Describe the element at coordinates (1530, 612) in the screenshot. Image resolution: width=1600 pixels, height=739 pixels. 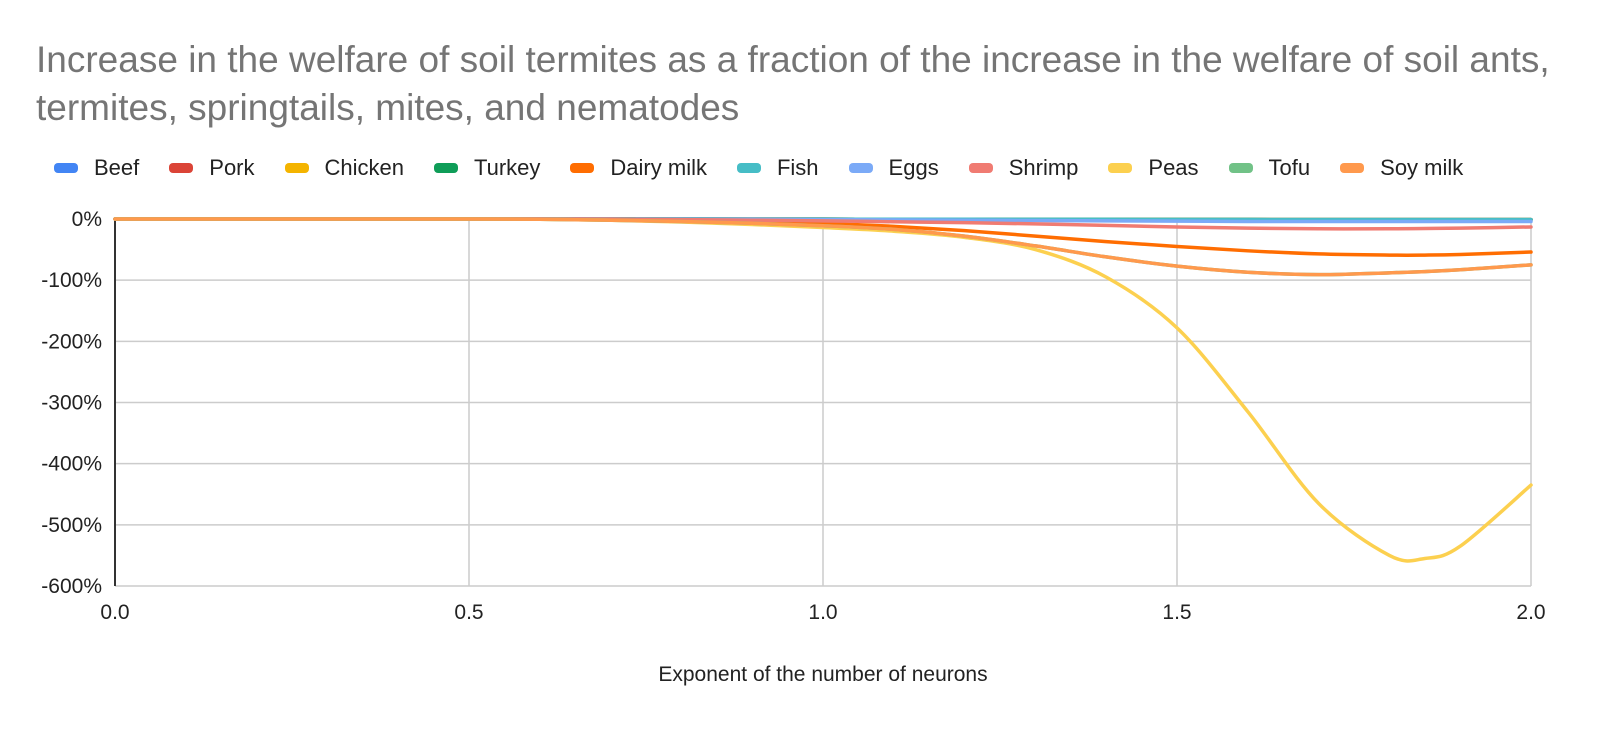
I see `x-tick-label: 2.0` at that location.